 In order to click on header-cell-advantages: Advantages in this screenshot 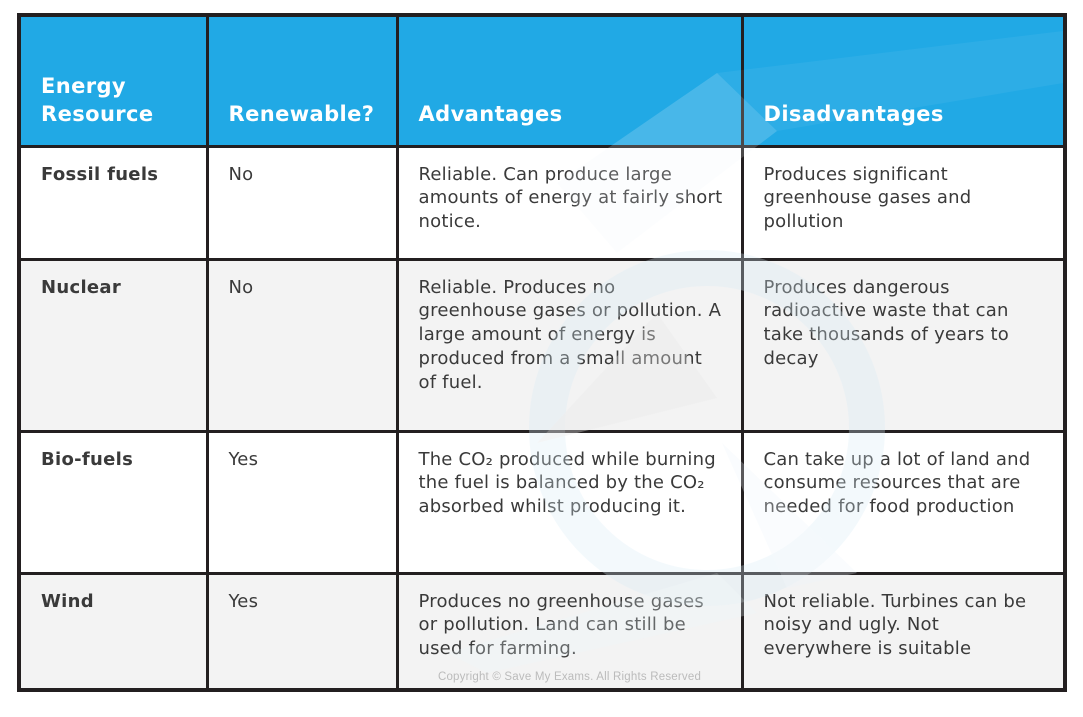, I will do `click(569, 80)`.